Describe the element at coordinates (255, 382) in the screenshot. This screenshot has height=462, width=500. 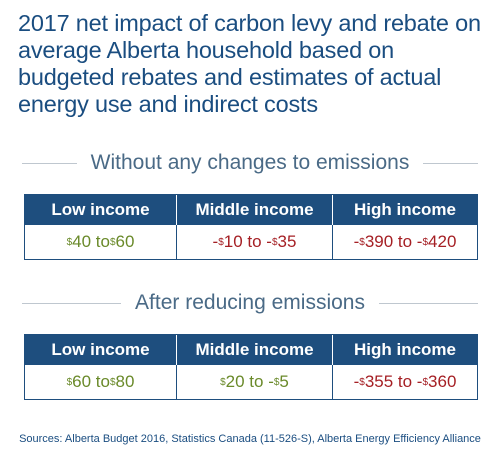
I see `cell-middle: $20 to - $5` at that location.